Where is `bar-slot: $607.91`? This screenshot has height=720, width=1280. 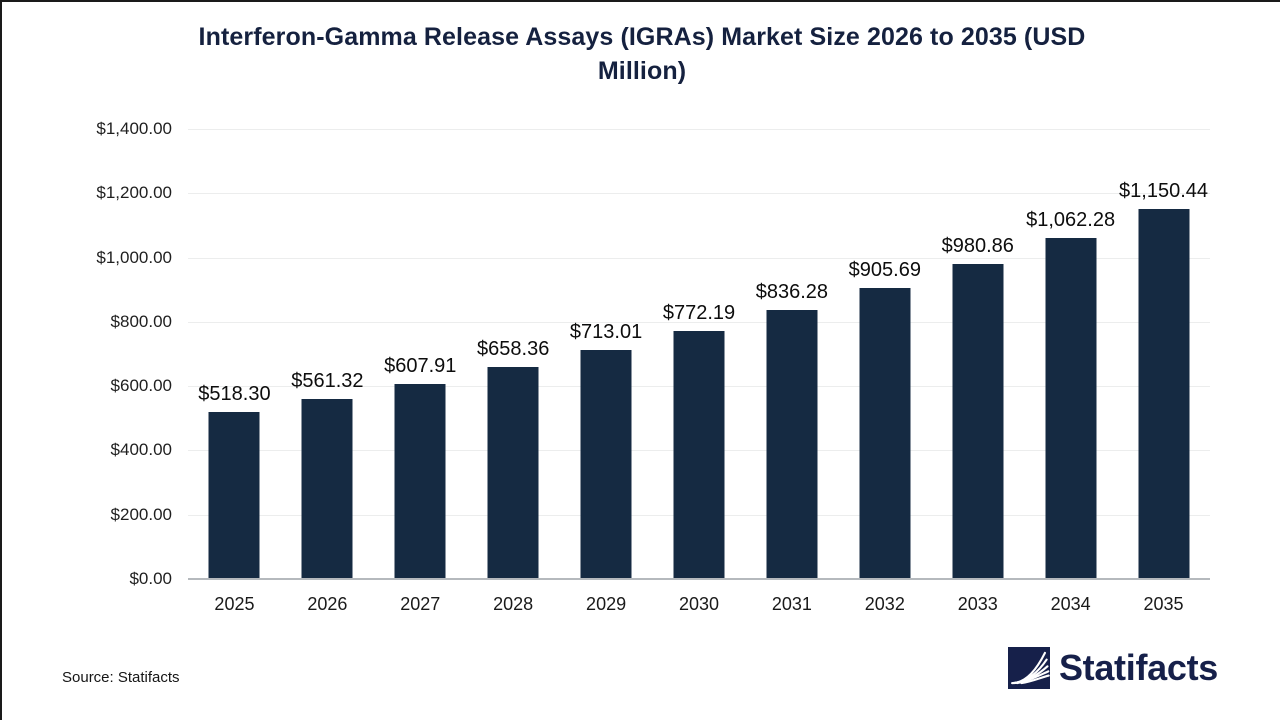 bar-slot: $607.91 is located at coordinates (420, 354).